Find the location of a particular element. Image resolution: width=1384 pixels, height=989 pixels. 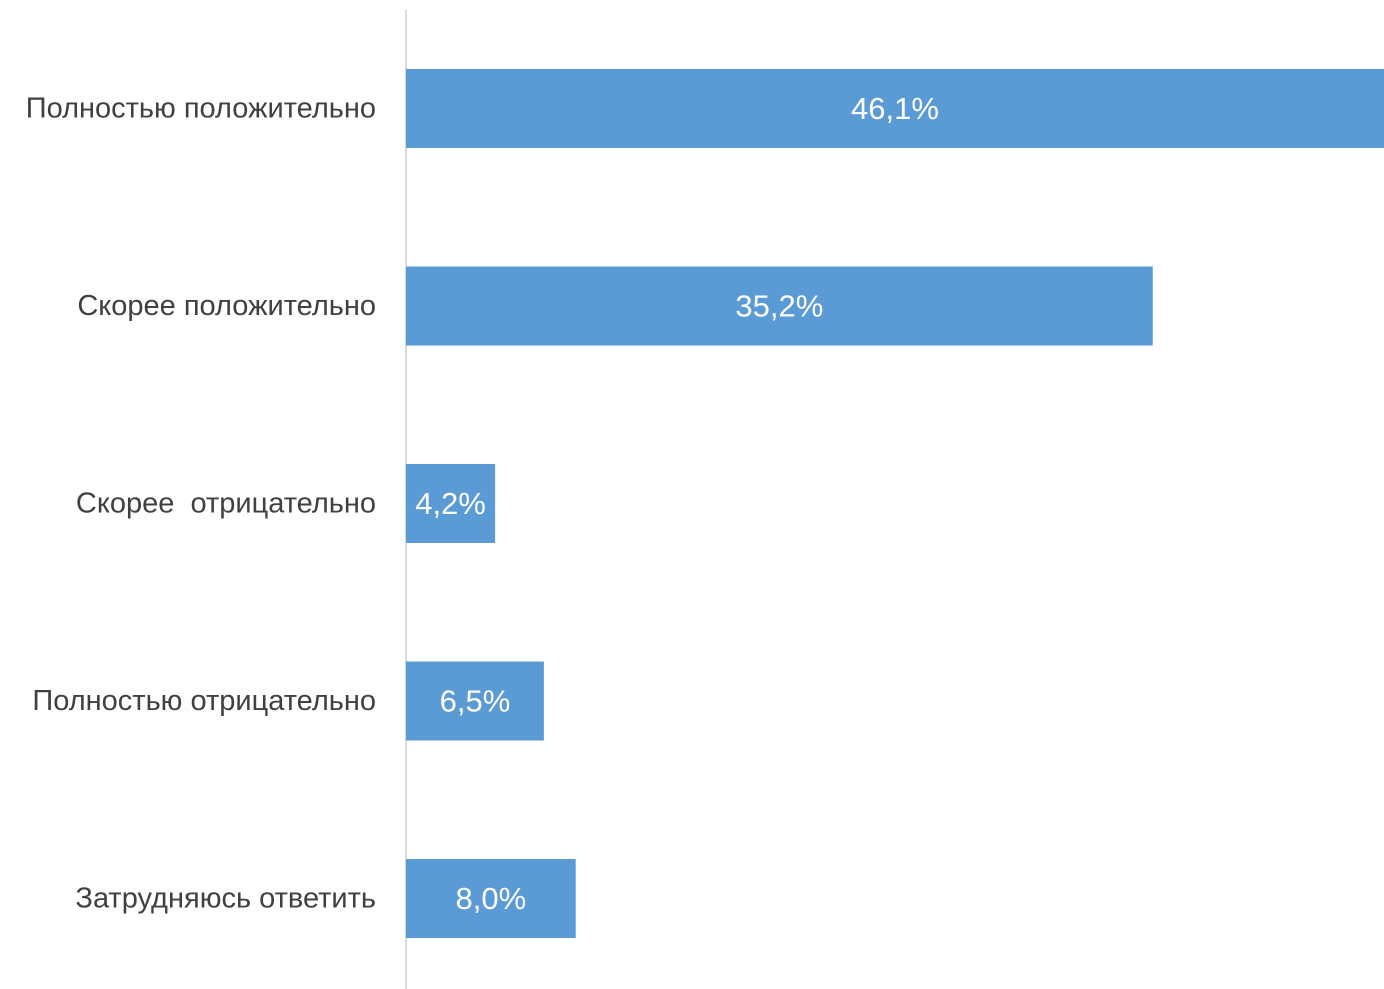

data-label-2: 4,2% is located at coordinates (450, 503).